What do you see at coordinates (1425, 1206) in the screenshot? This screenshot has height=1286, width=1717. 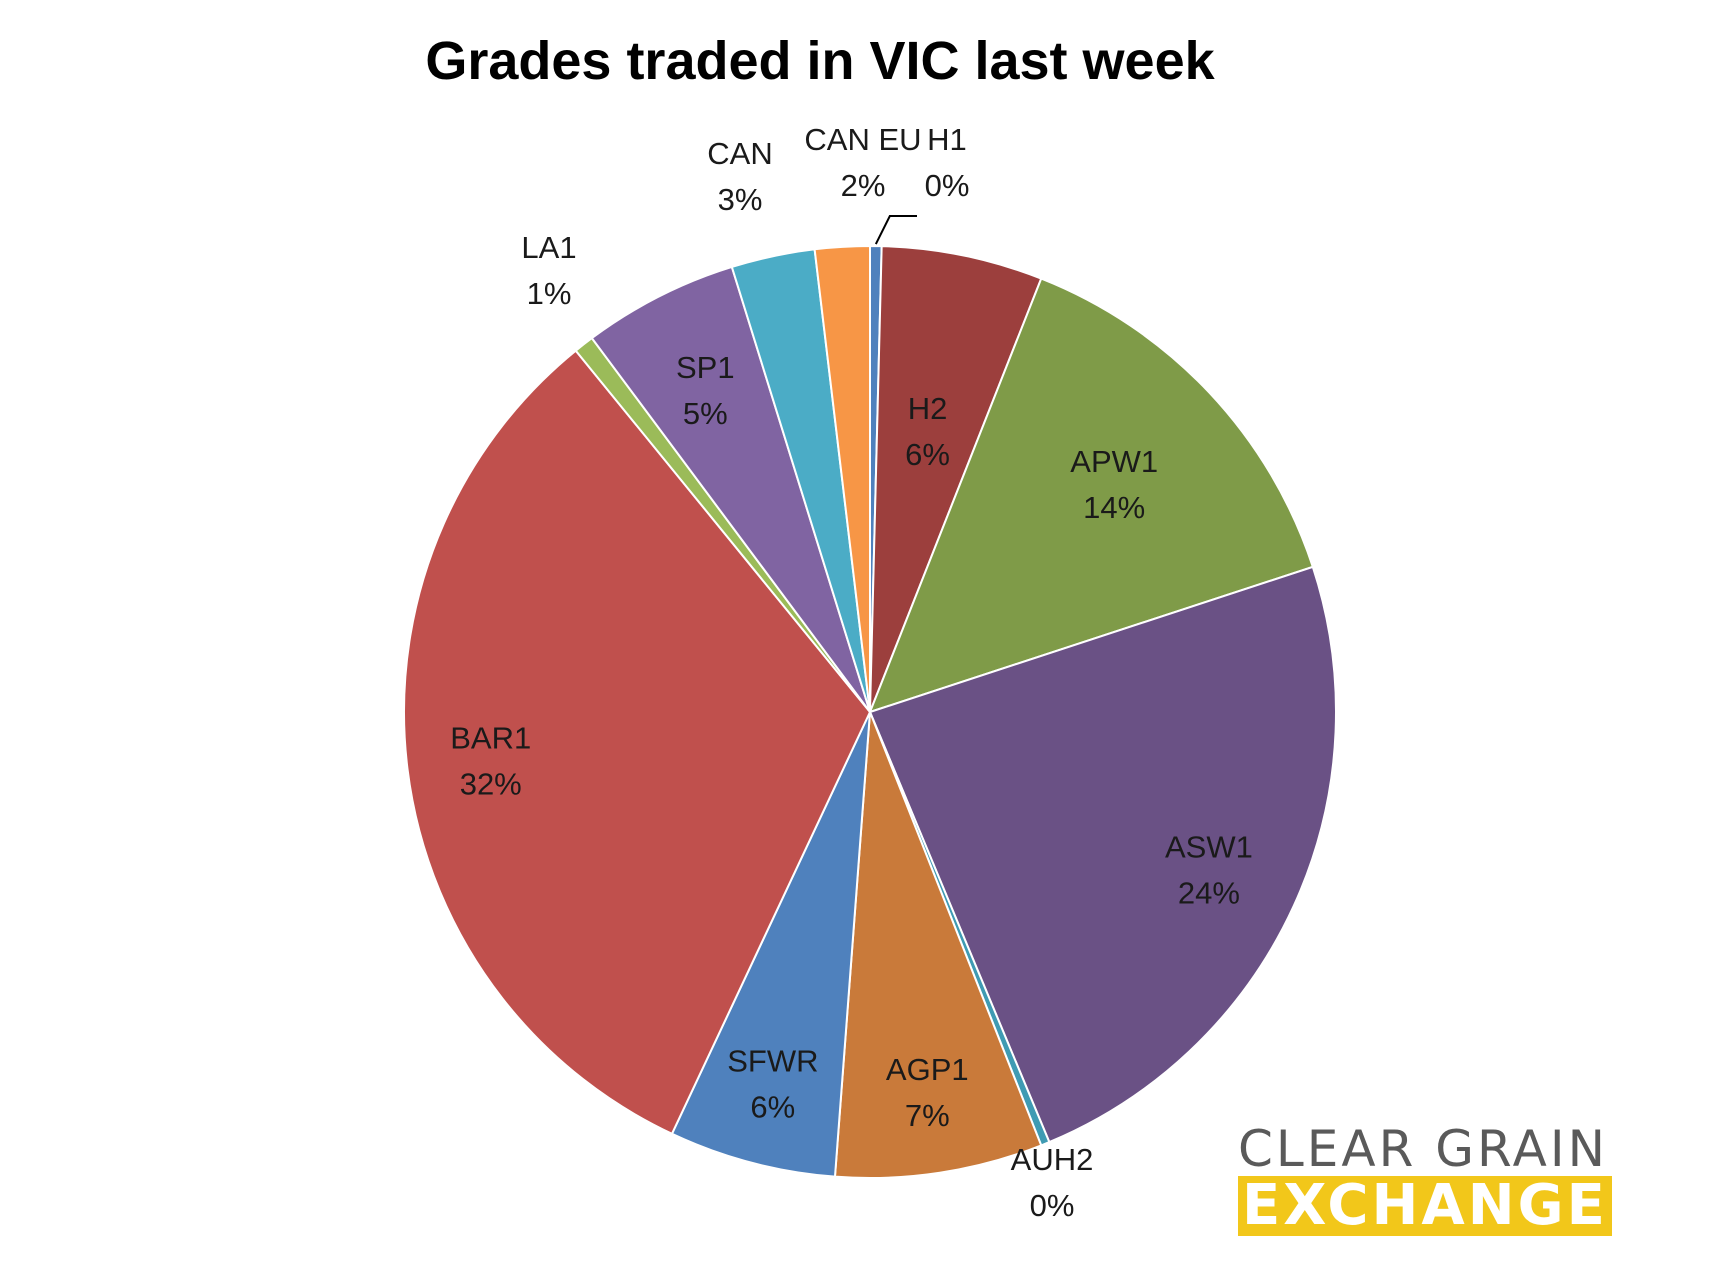 I see `logo-line-2: EXCHANGE` at bounding box center [1425, 1206].